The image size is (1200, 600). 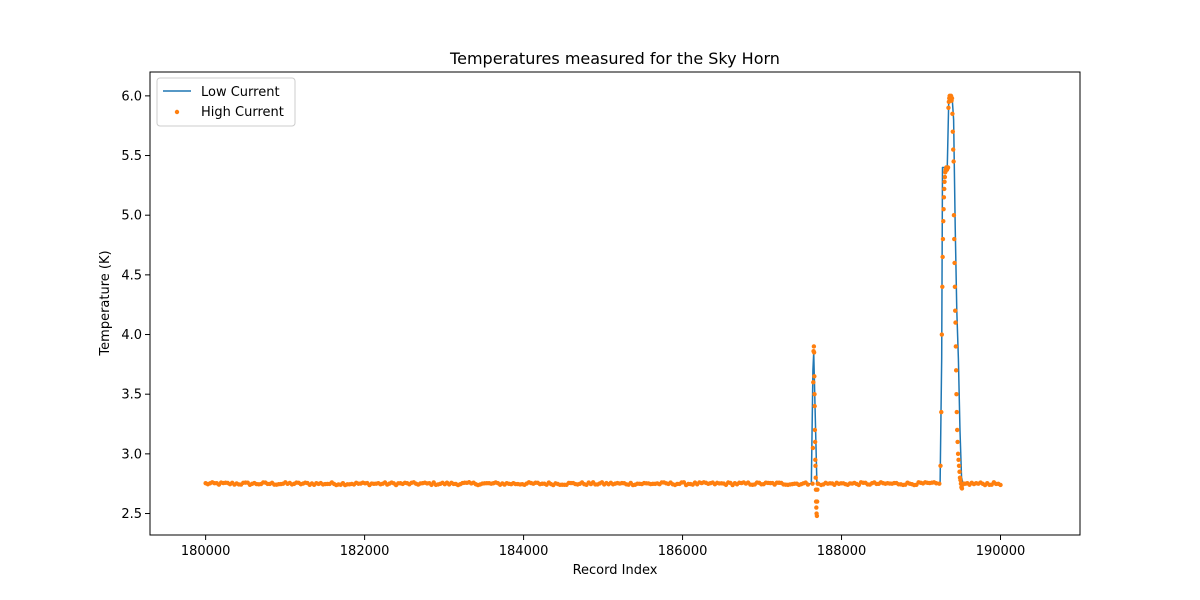 I want to click on chart-title: Temperatures measured for the Sky Horn, so click(x=614, y=58).